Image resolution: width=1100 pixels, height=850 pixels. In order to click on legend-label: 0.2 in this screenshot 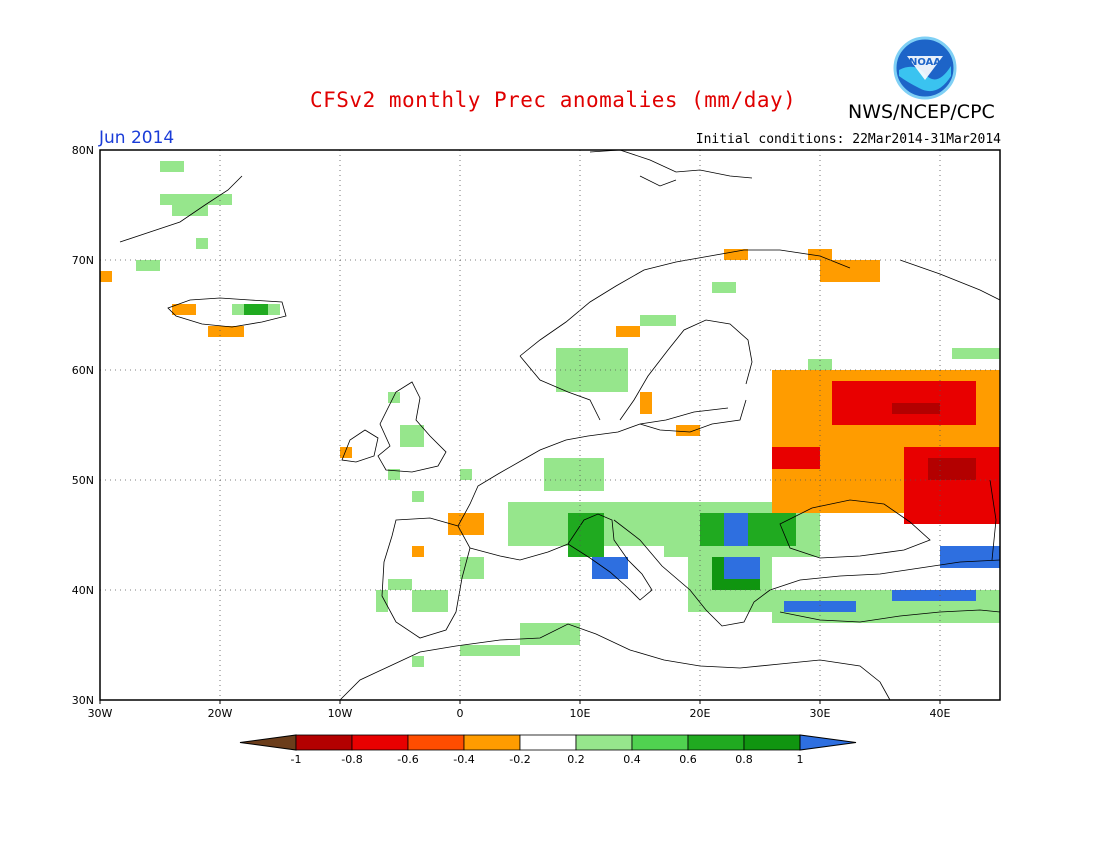, I will do `click(576, 759)`.